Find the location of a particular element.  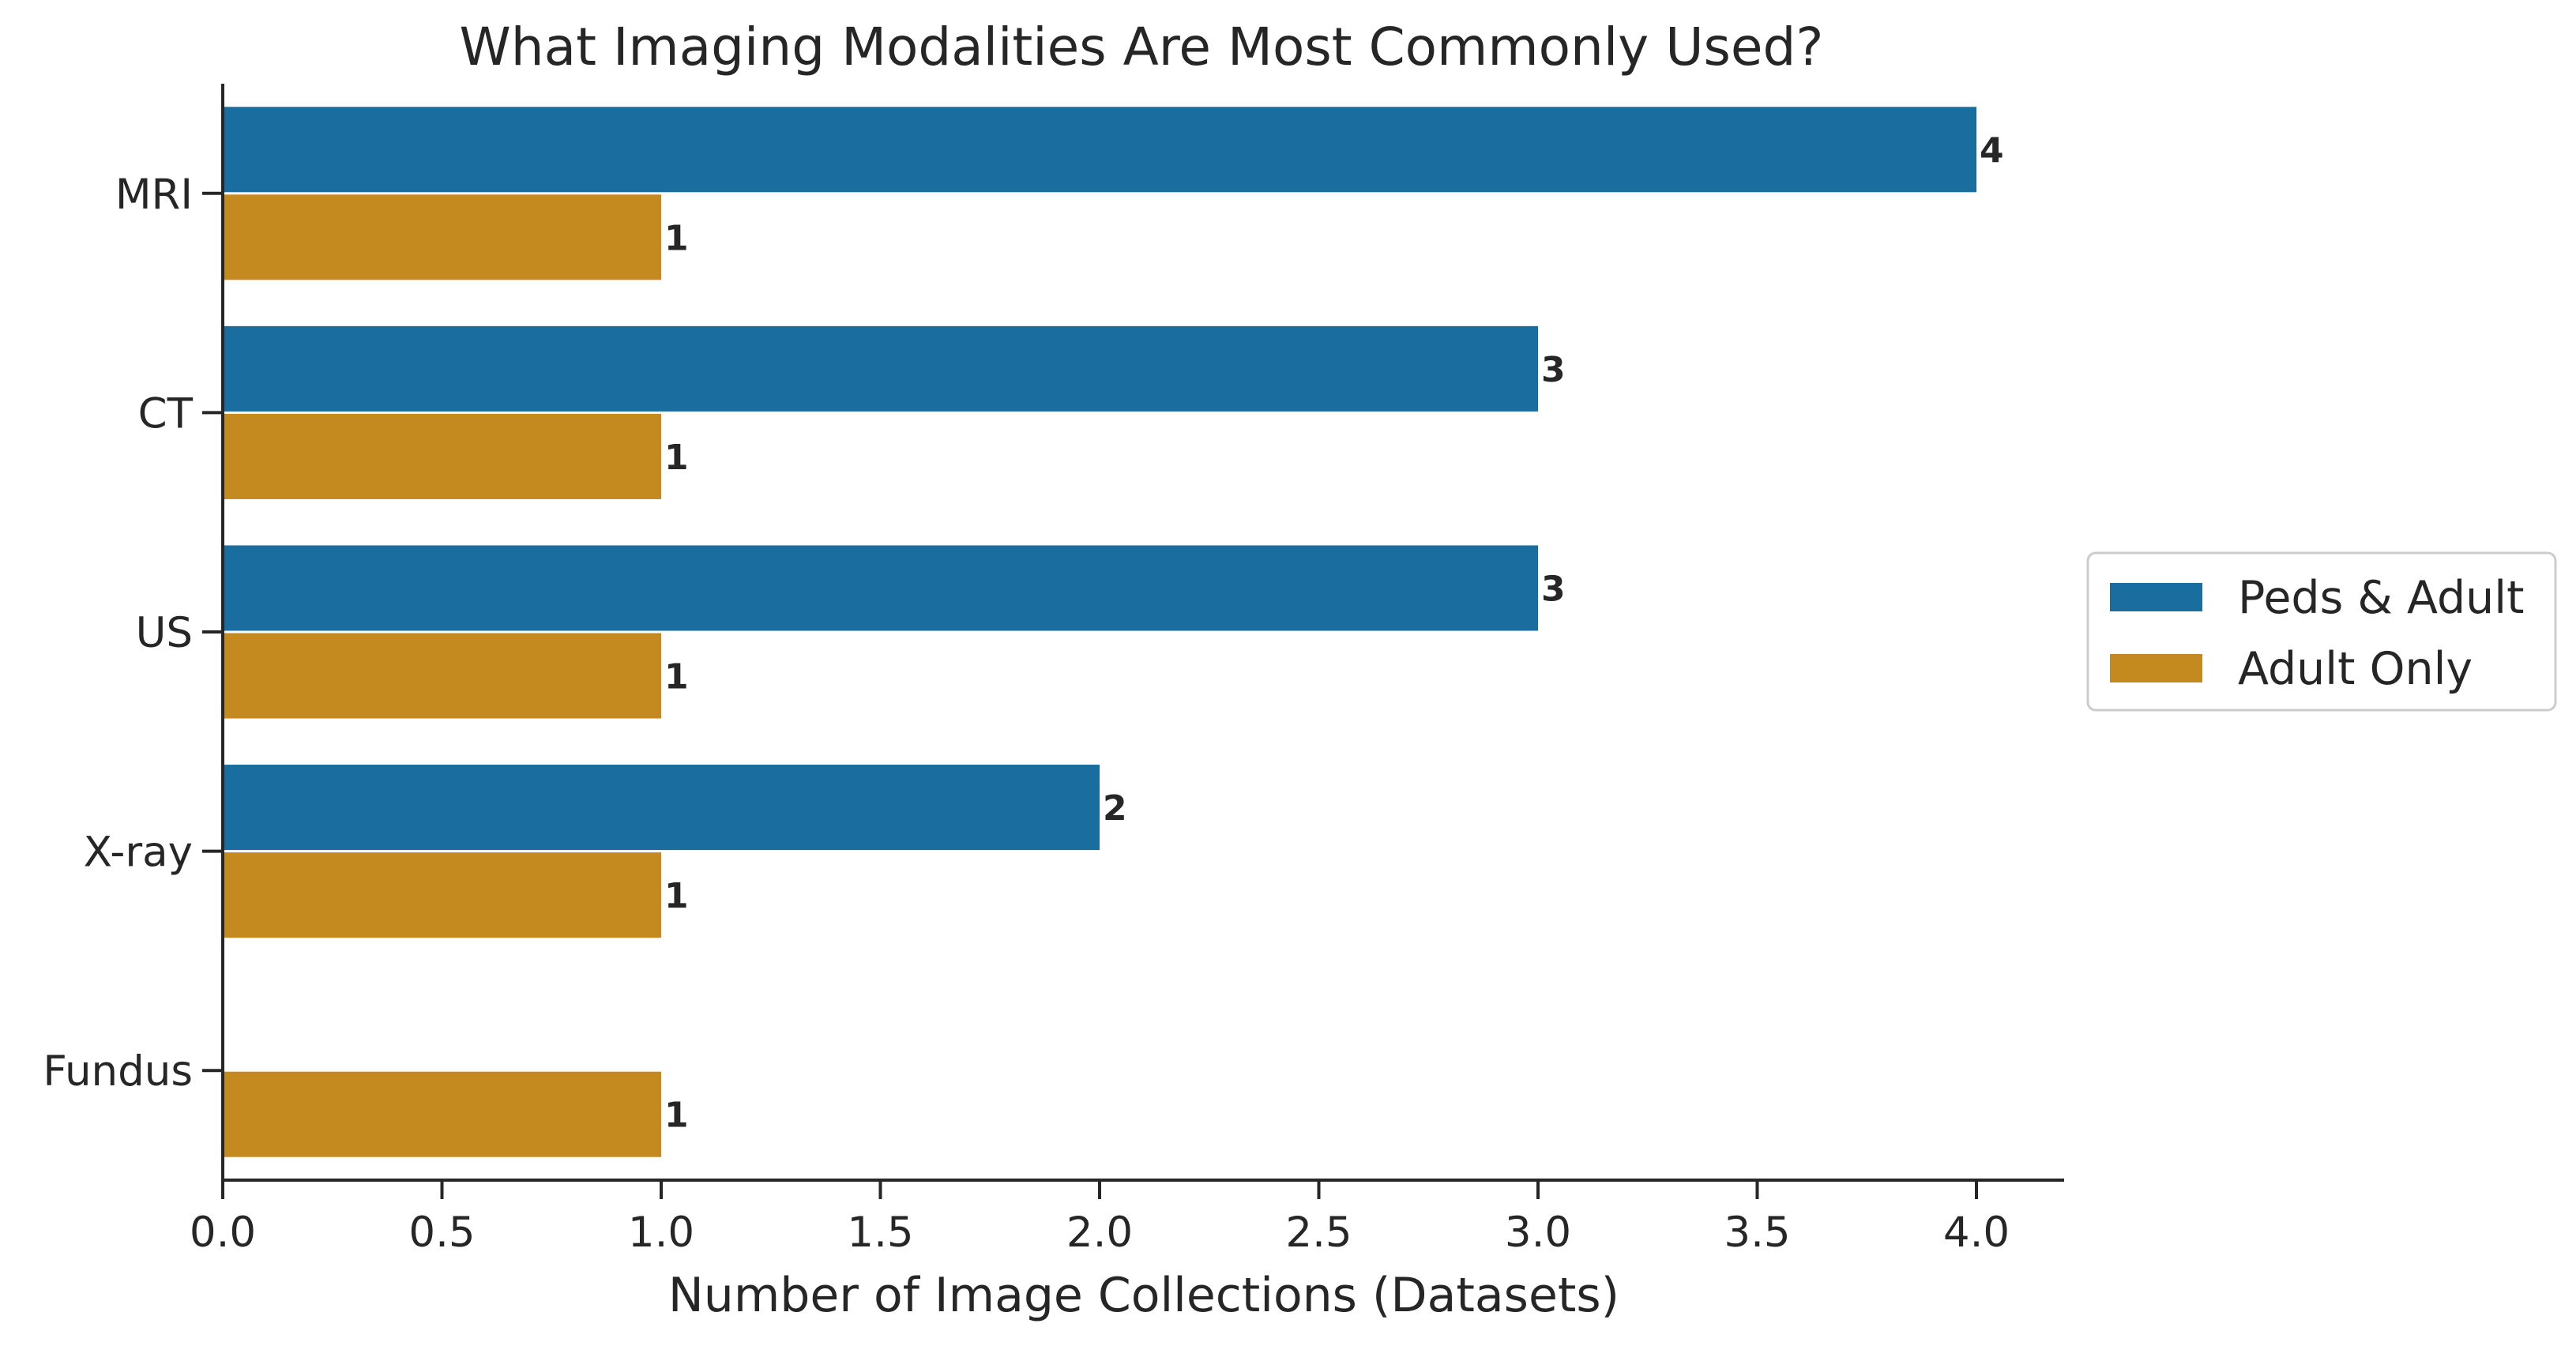

legend-label: Peds & Adult is located at coordinates (2381, 598).